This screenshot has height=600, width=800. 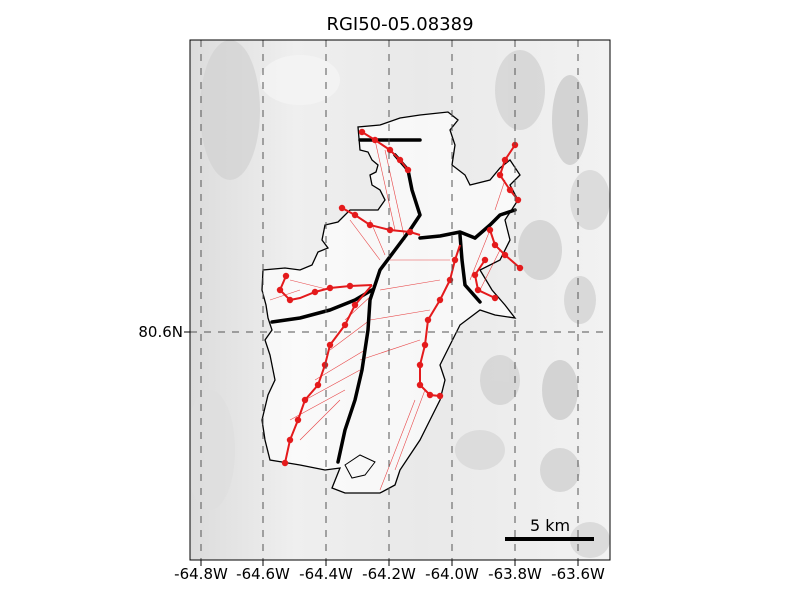 I want to click on latitude-tick-label: 80.6N, so click(x=160, y=332).